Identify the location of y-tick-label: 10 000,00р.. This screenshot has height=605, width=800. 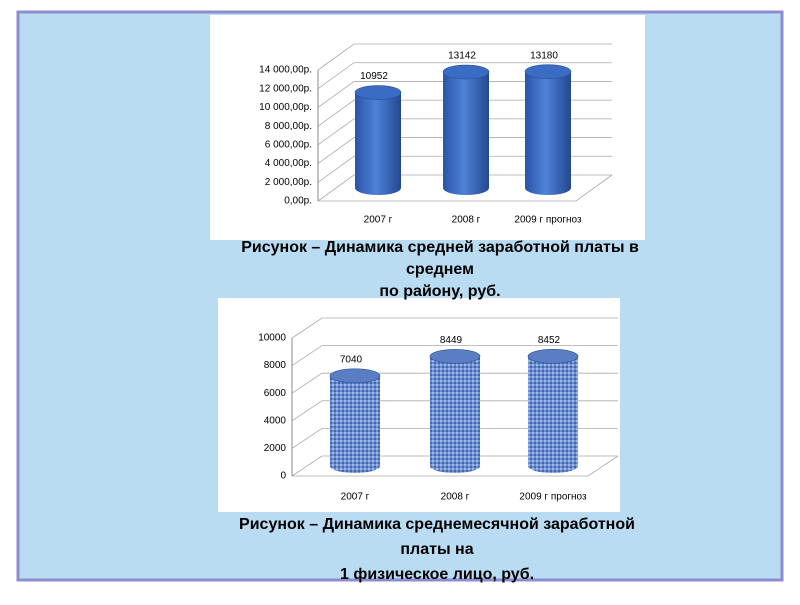
(285, 107).